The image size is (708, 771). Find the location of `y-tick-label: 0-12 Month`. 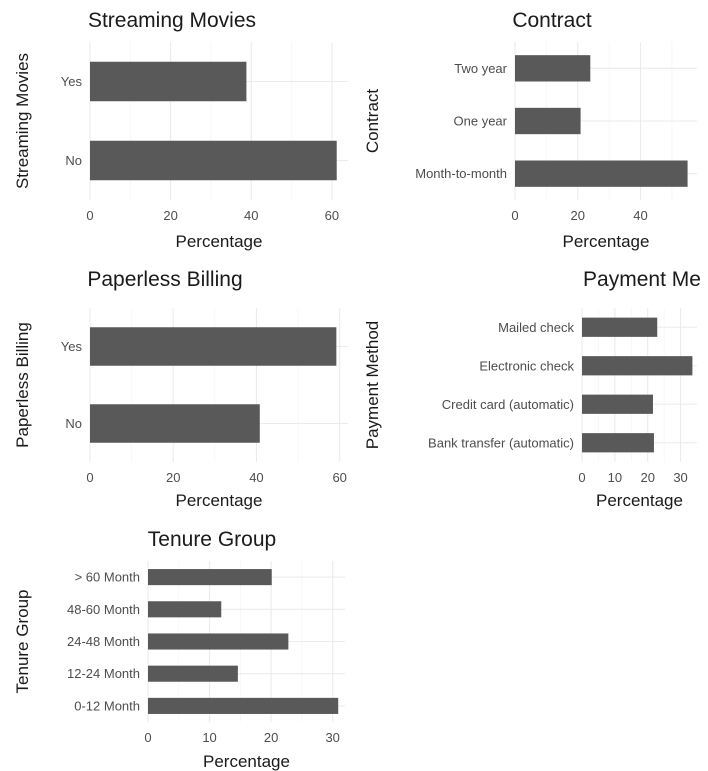

y-tick-label: 0-12 Month is located at coordinates (107, 705).